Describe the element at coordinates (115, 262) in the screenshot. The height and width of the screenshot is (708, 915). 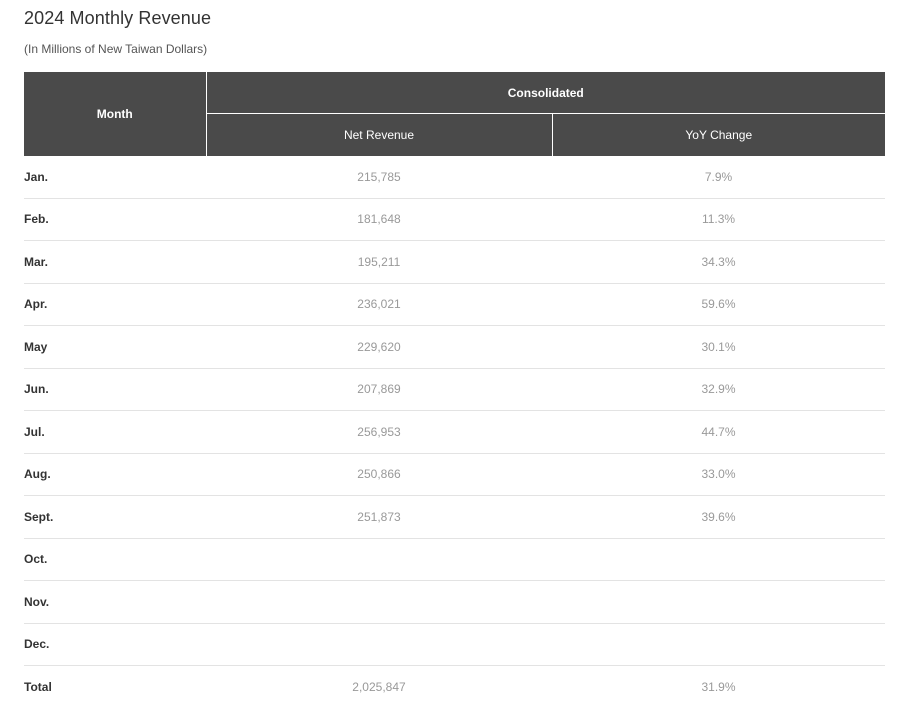
I see `month-cell: Mar.` at that location.